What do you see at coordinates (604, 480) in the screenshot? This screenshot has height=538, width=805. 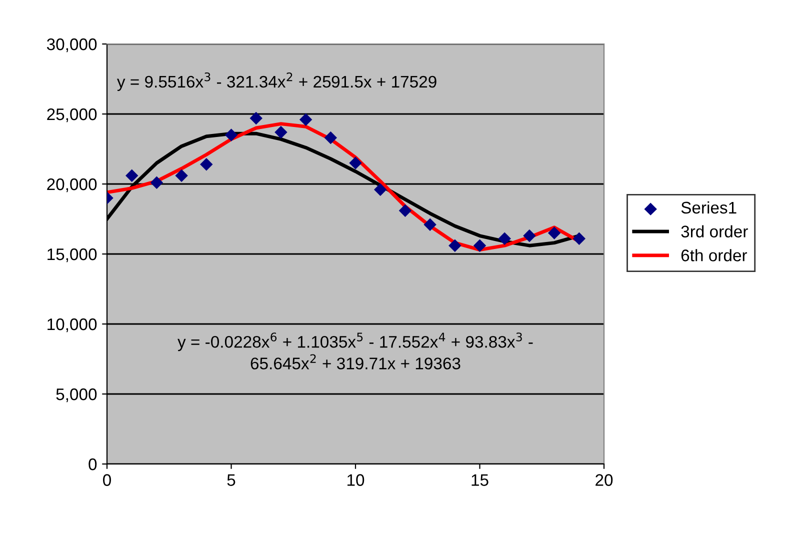 I see `x-tick-label: 20` at bounding box center [604, 480].